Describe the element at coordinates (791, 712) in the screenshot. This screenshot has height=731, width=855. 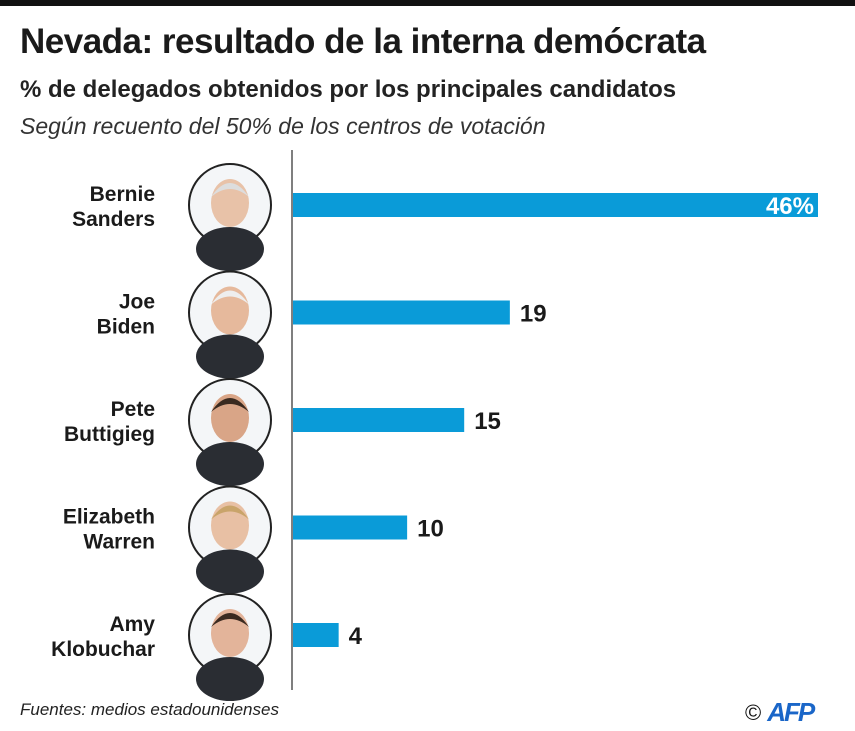
I see `afp-logo-text: AFP` at that location.